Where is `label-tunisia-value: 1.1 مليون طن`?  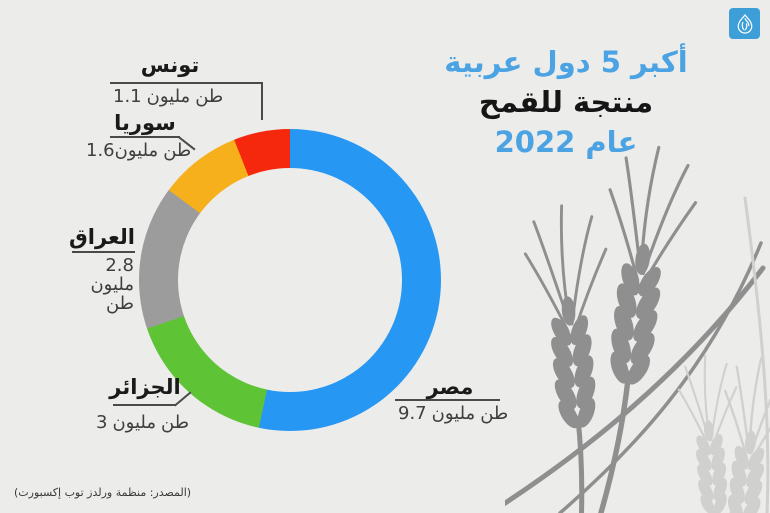
label-tunisia-value: 1.1 مليون طن is located at coordinates (168, 96).